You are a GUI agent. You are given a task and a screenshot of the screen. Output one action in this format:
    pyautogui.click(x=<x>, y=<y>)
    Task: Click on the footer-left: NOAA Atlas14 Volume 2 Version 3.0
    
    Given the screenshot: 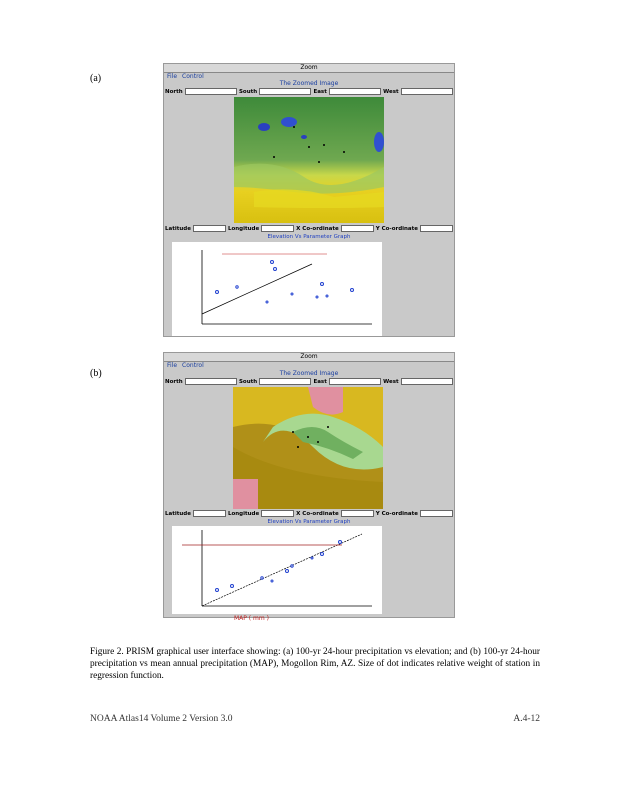 What is the action you would take?
    pyautogui.click(x=161, y=719)
    